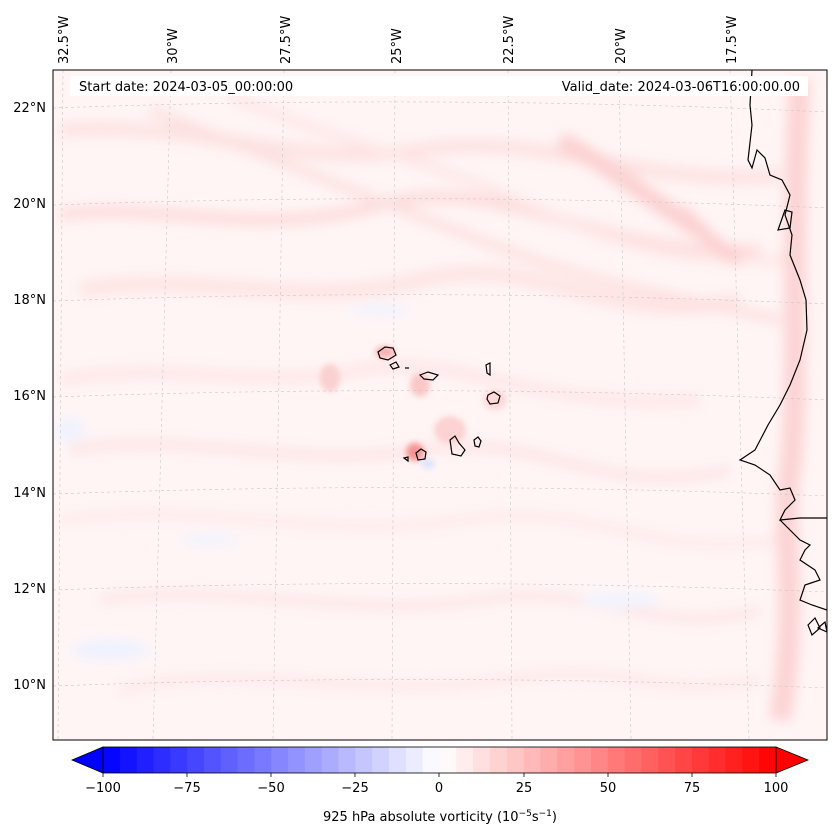  What do you see at coordinates (692, 788) in the screenshot?
I see `cb-tick-label: 75` at bounding box center [692, 788].